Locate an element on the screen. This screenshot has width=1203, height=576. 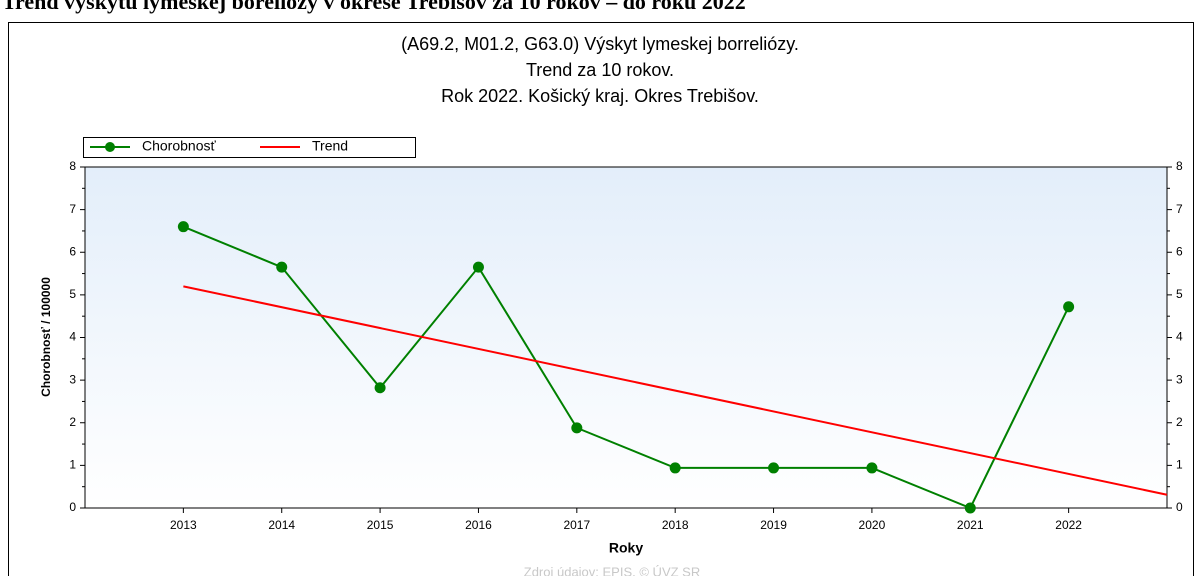
y2-tick-label: 1 is located at coordinates (1179, 465).